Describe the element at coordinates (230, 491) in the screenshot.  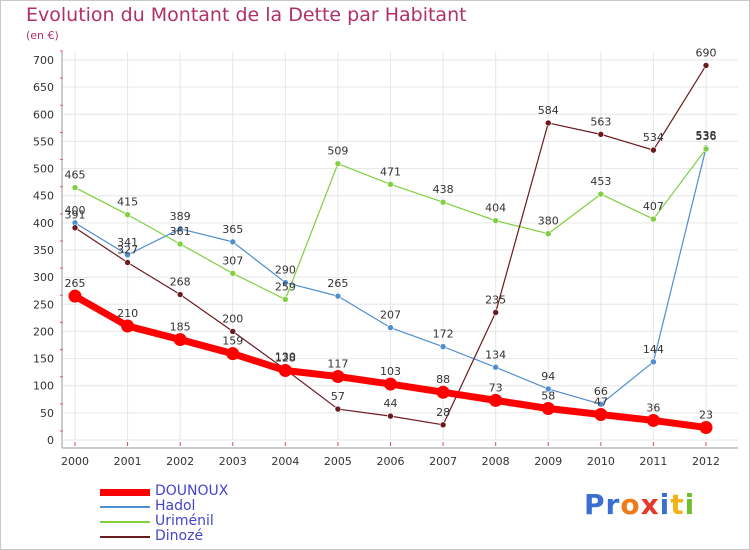
I see `legend-item: DOUNOUX` at that location.